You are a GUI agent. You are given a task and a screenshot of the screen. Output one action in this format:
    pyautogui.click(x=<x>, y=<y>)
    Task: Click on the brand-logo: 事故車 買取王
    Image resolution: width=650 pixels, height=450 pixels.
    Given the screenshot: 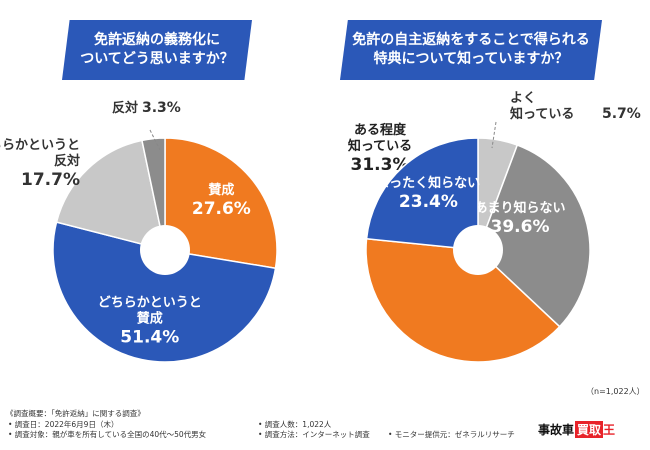 What is the action you would take?
    pyautogui.click(x=587, y=429)
    